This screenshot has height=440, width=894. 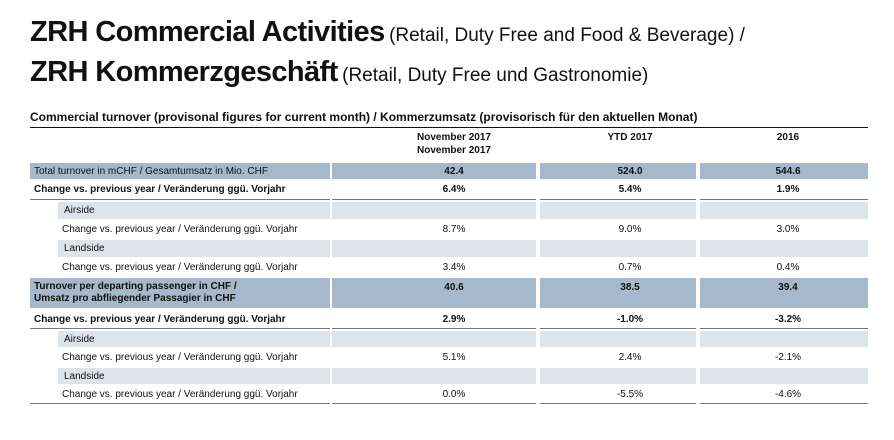 What do you see at coordinates (184, 72) in the screenshot?
I see `title-de-main: ZRH Kommerzgeschäft` at bounding box center [184, 72].